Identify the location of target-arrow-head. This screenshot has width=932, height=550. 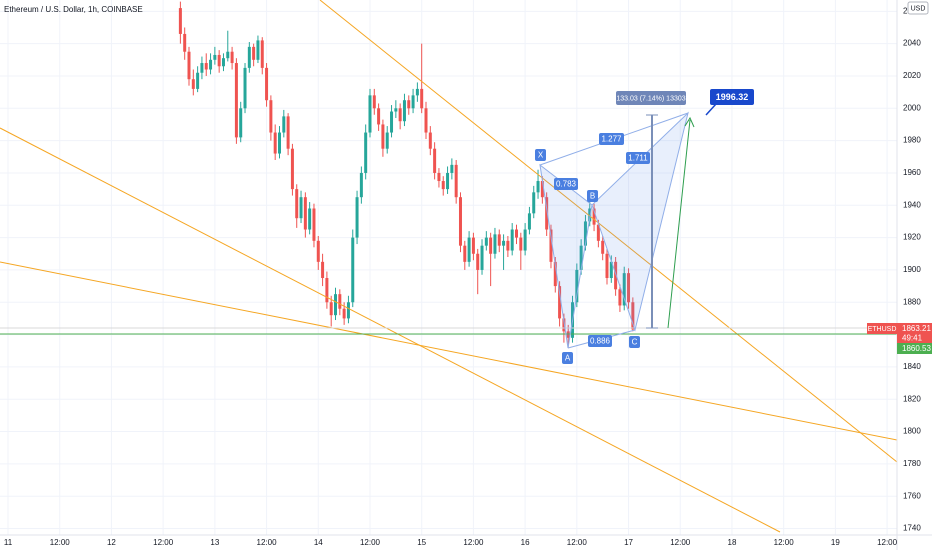
(689, 122).